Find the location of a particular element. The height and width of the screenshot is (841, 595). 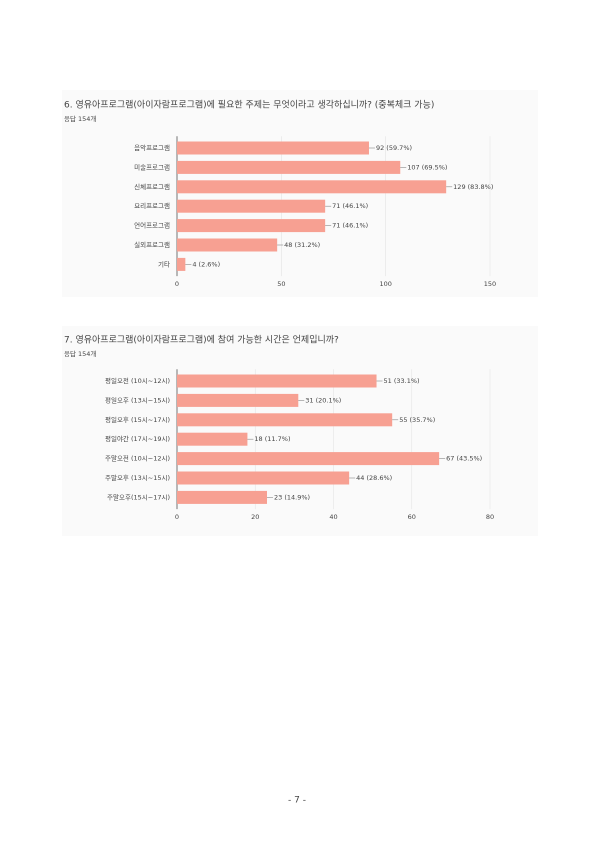

chart-title: 7. 영유아프로그램(아이자람프로그램)에 참여 가능한 시간은 언제입니까? is located at coordinates (201, 340).